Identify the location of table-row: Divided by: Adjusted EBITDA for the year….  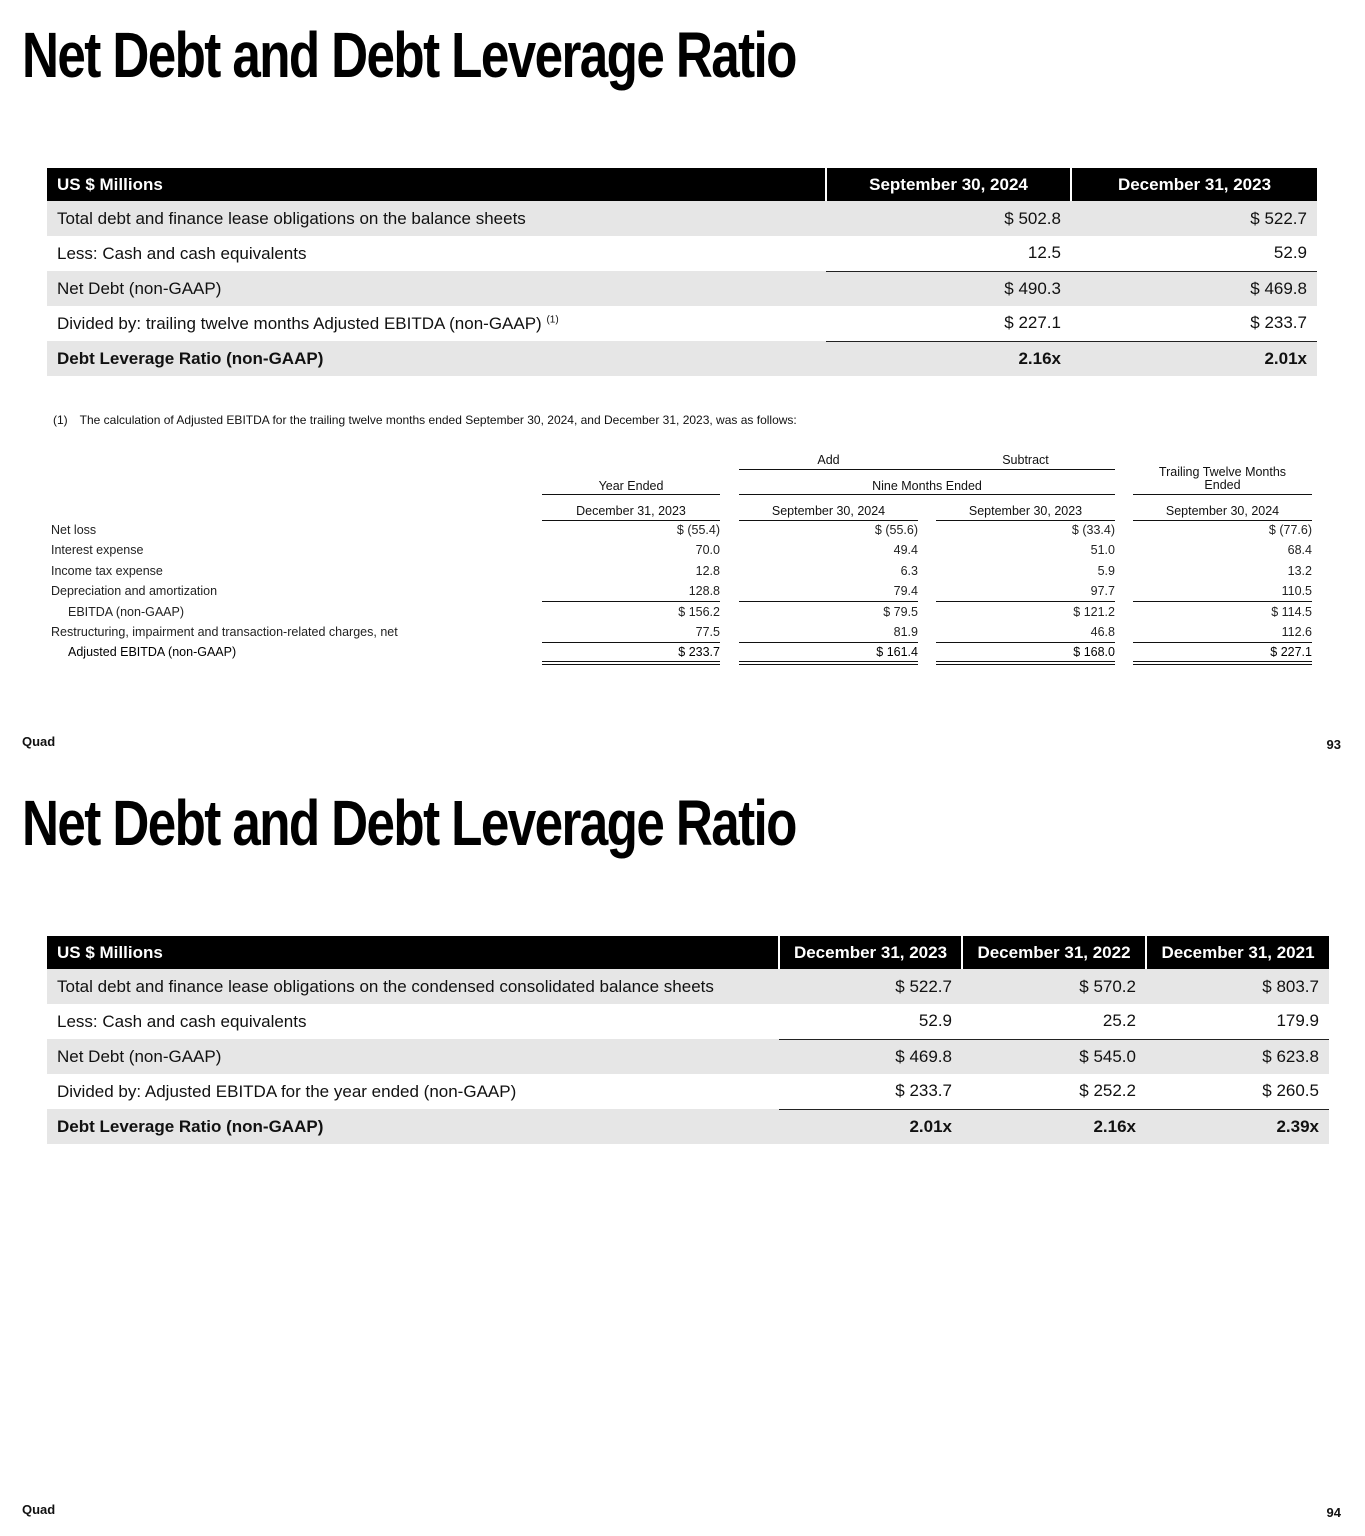
(688, 1091).